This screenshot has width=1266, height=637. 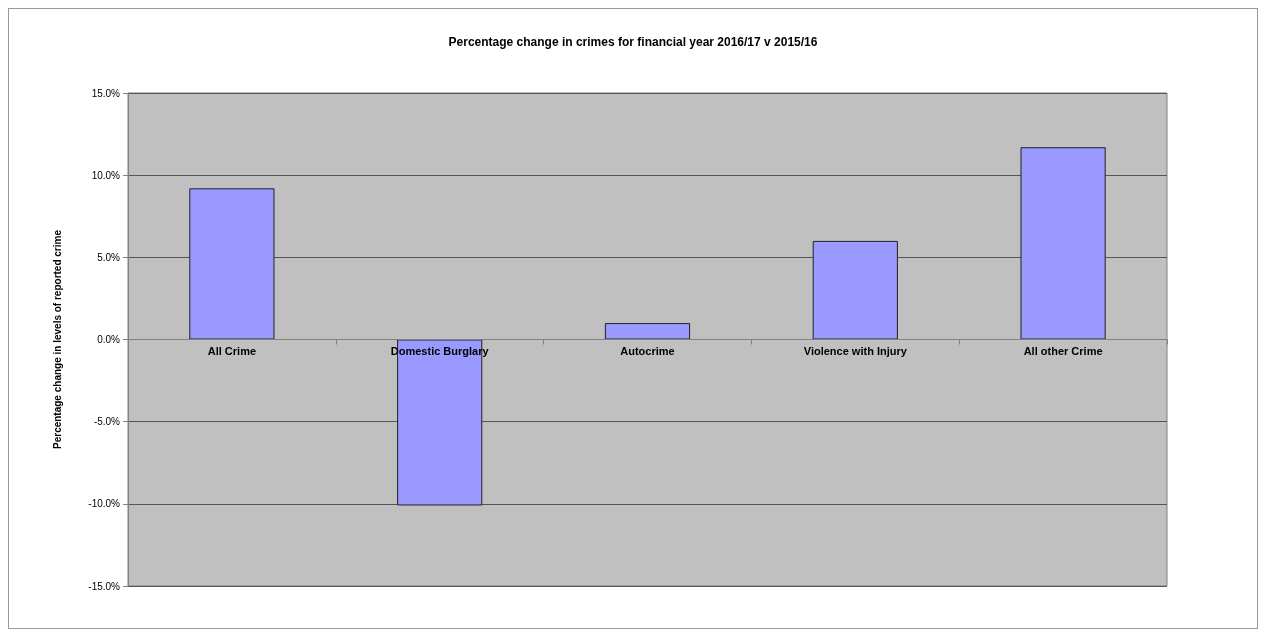 What do you see at coordinates (106, 93) in the screenshot?
I see `y-tick-label: 15.0%` at bounding box center [106, 93].